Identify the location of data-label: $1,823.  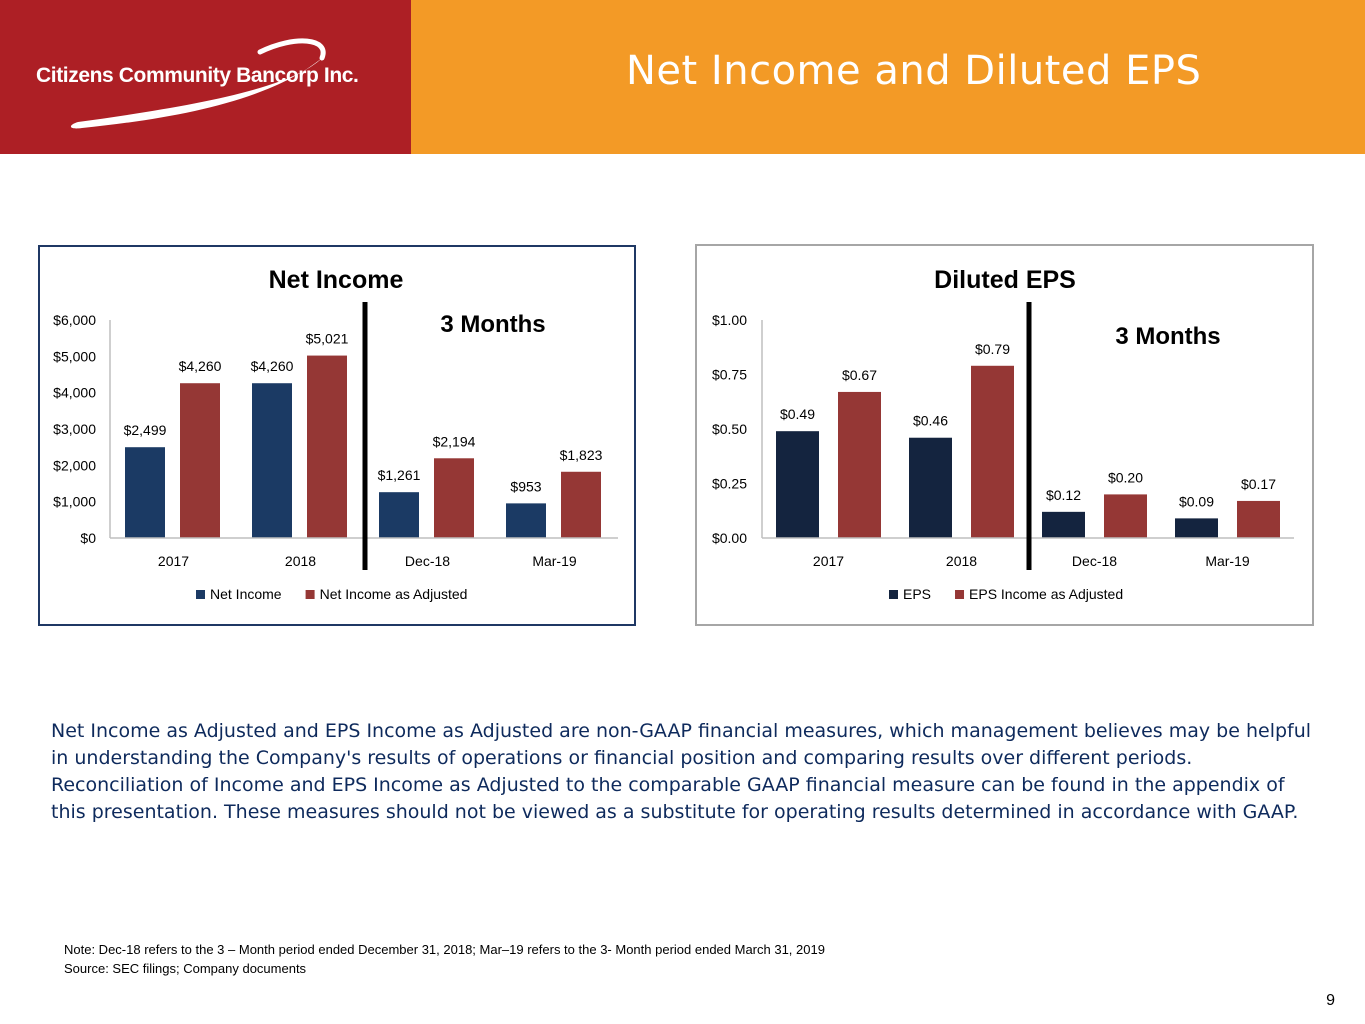
(581, 455).